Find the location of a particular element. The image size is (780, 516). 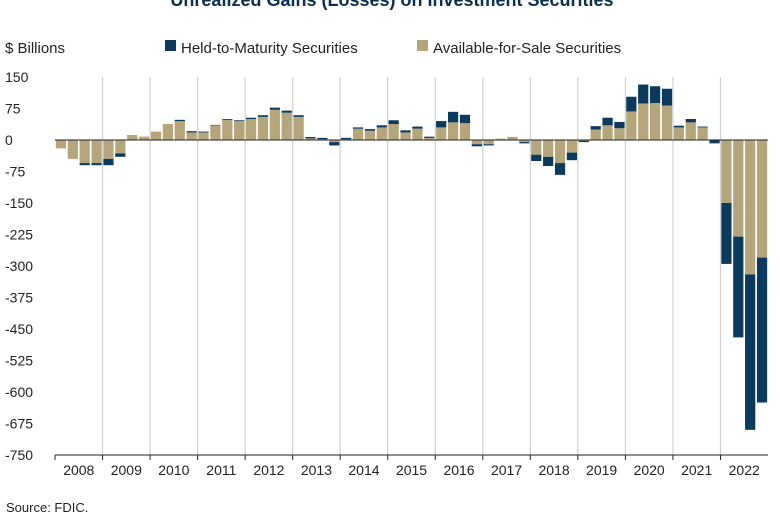

legend-swatch-htm is located at coordinates (170, 45).